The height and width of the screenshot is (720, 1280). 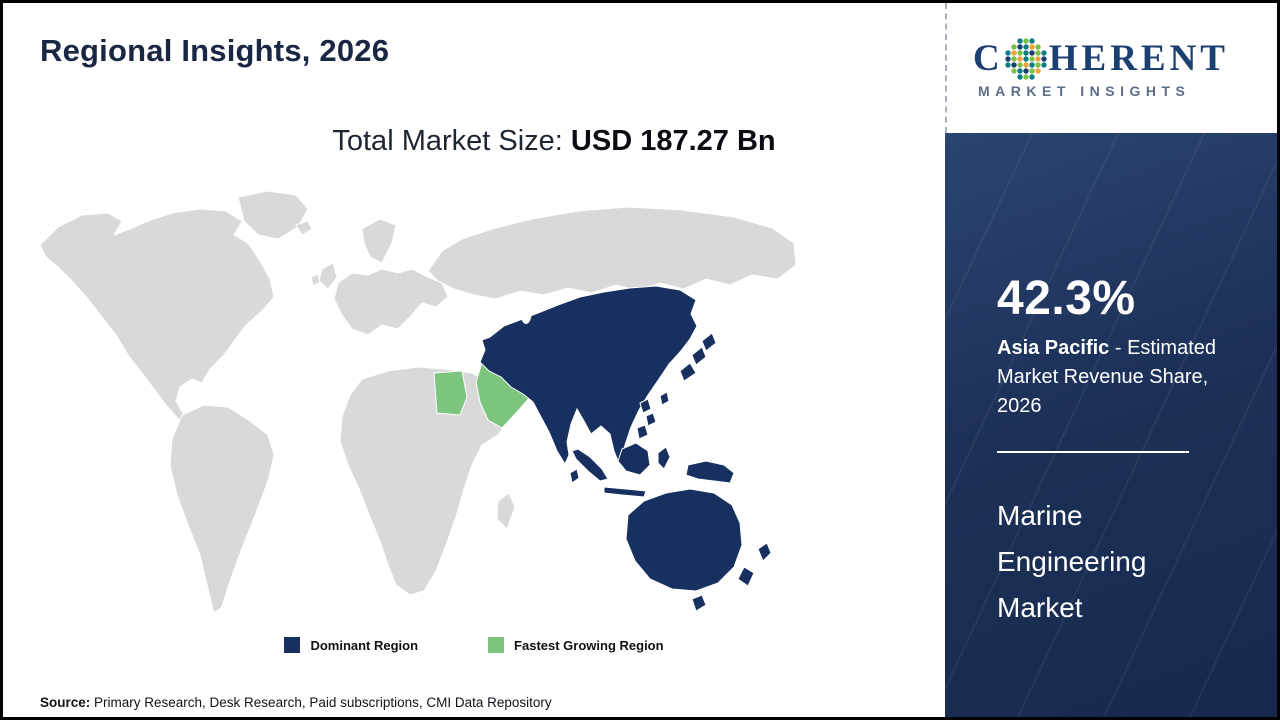 I want to click on region-description: - Estimated Market Revenue Share, 2026, so click(x=1106, y=377).